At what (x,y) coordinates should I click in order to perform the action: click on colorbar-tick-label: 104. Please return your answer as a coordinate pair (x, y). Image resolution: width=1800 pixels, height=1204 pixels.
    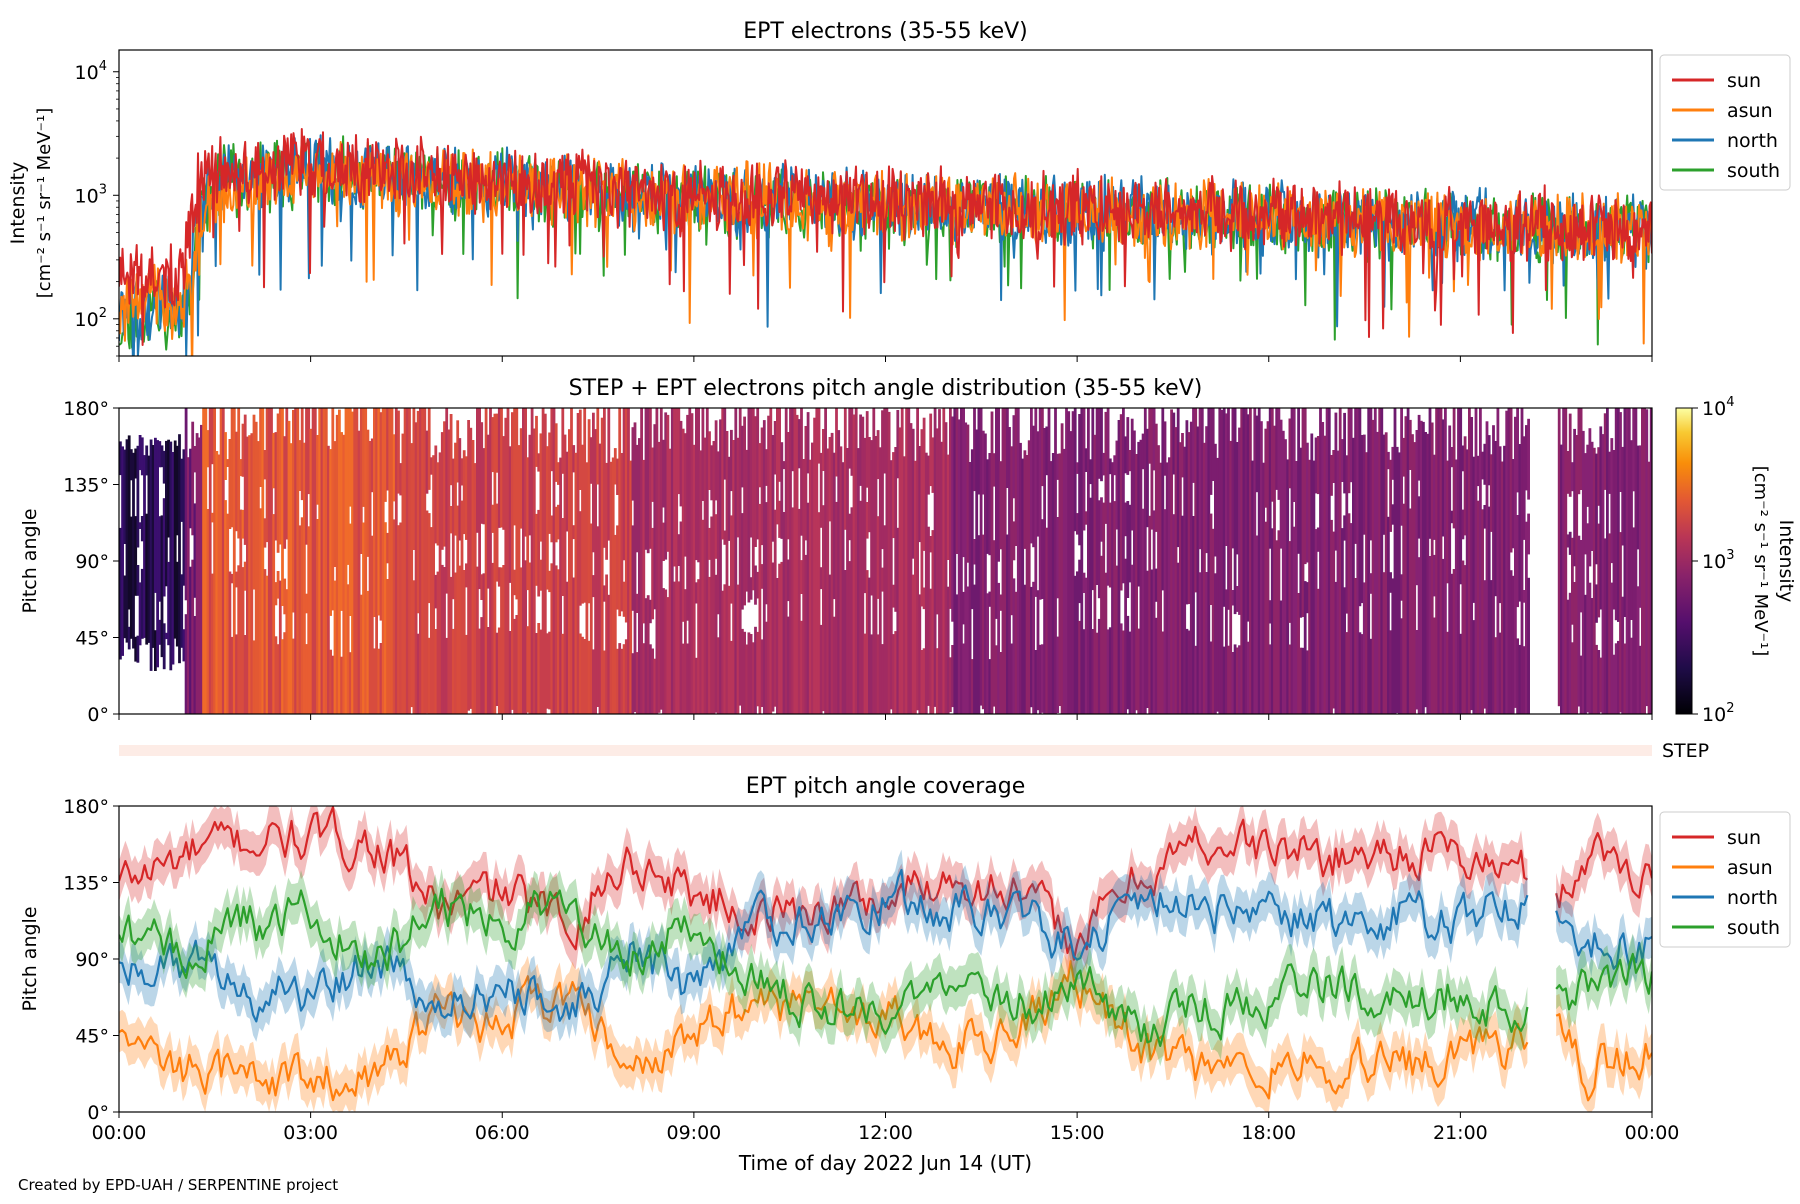
    Looking at the image, I should click on (1718, 407).